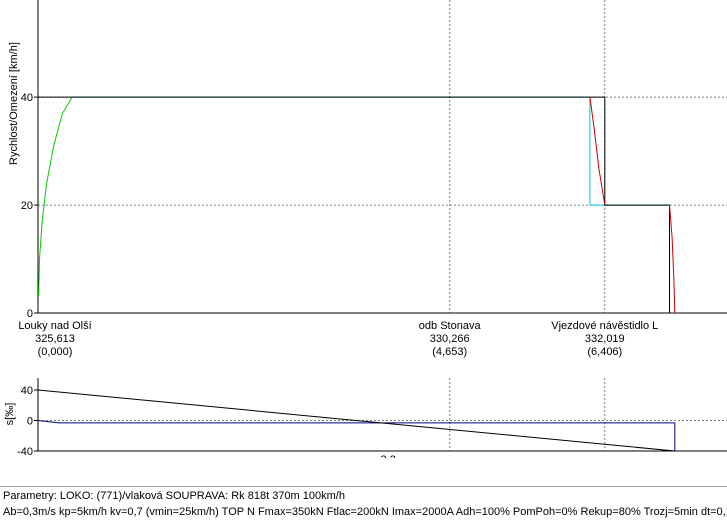  What do you see at coordinates (10, 414) in the screenshot?
I see `gradient-ylabel: s[‰]` at bounding box center [10, 414].